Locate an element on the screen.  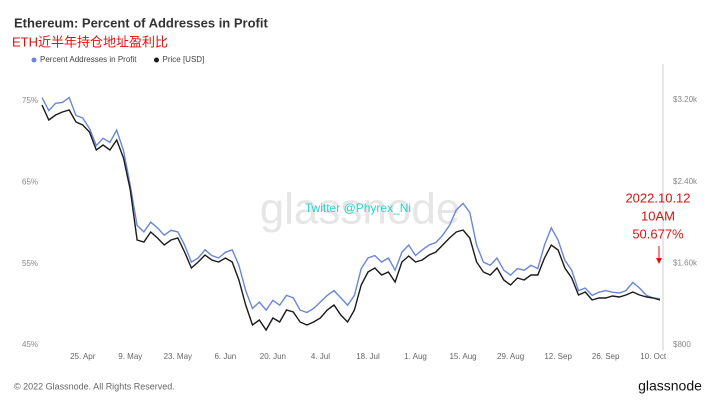
legend-label: Percent Addresses in Profit is located at coordinates (88, 59).